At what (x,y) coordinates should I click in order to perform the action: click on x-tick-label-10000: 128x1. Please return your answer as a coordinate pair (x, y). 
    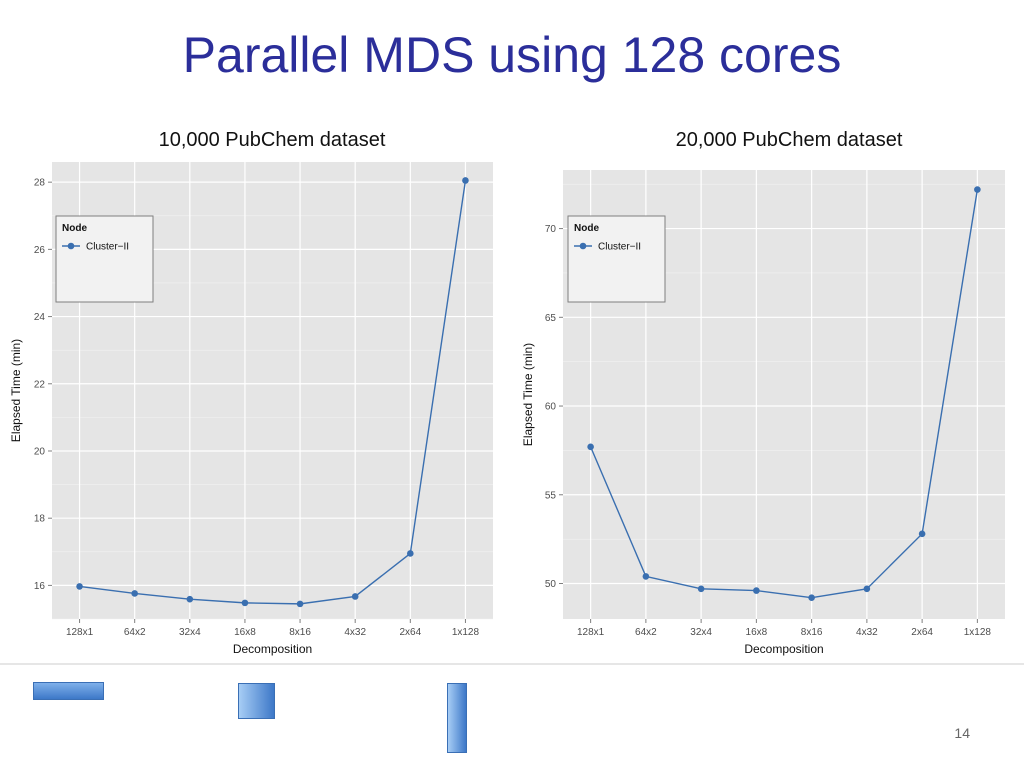
    Looking at the image, I should click on (80, 632).